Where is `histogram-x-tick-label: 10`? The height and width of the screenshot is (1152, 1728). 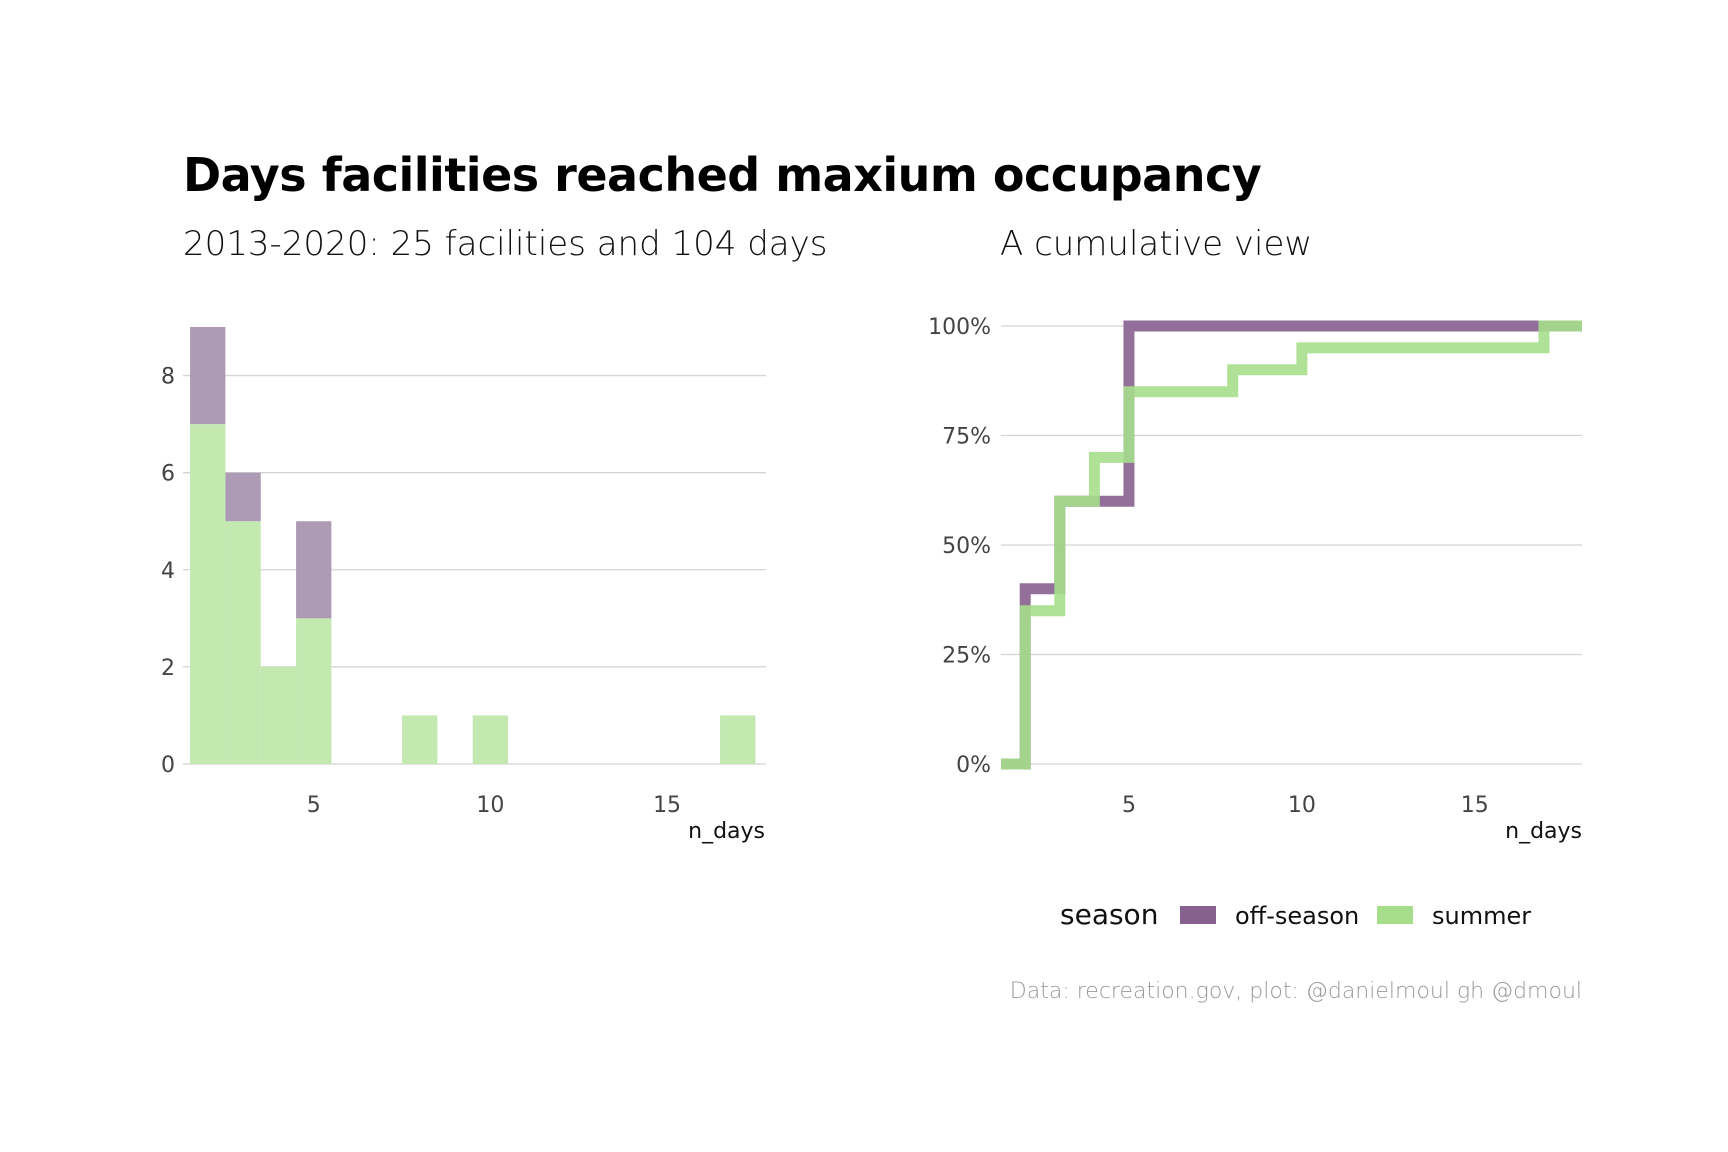 histogram-x-tick-label: 10 is located at coordinates (490, 805).